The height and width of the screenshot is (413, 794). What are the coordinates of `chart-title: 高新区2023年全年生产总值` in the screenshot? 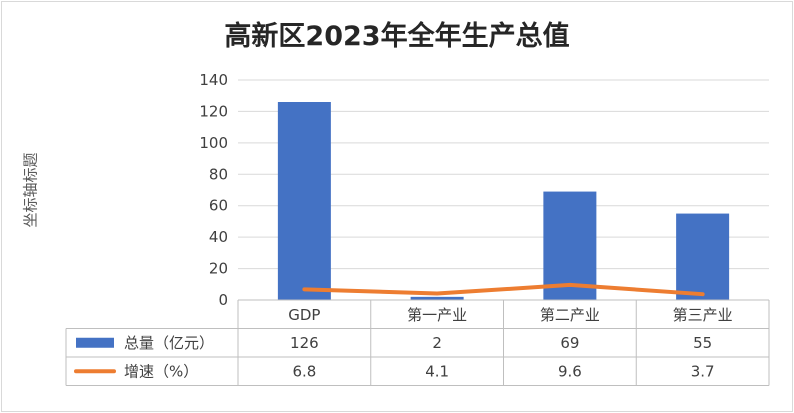 It's located at (397, 36).